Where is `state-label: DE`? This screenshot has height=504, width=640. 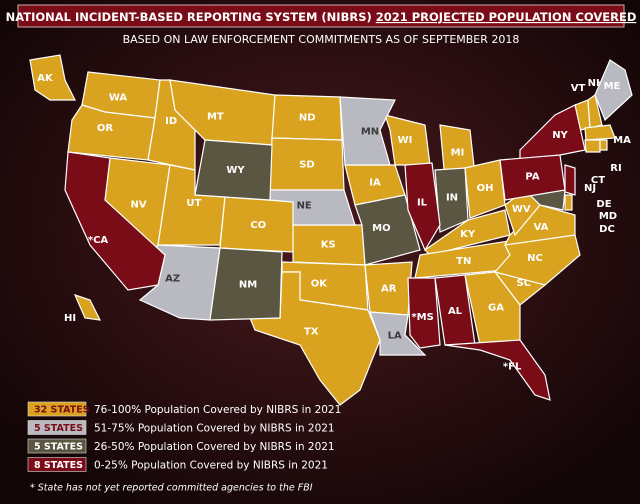
state-label: DE is located at coordinates (603, 204).